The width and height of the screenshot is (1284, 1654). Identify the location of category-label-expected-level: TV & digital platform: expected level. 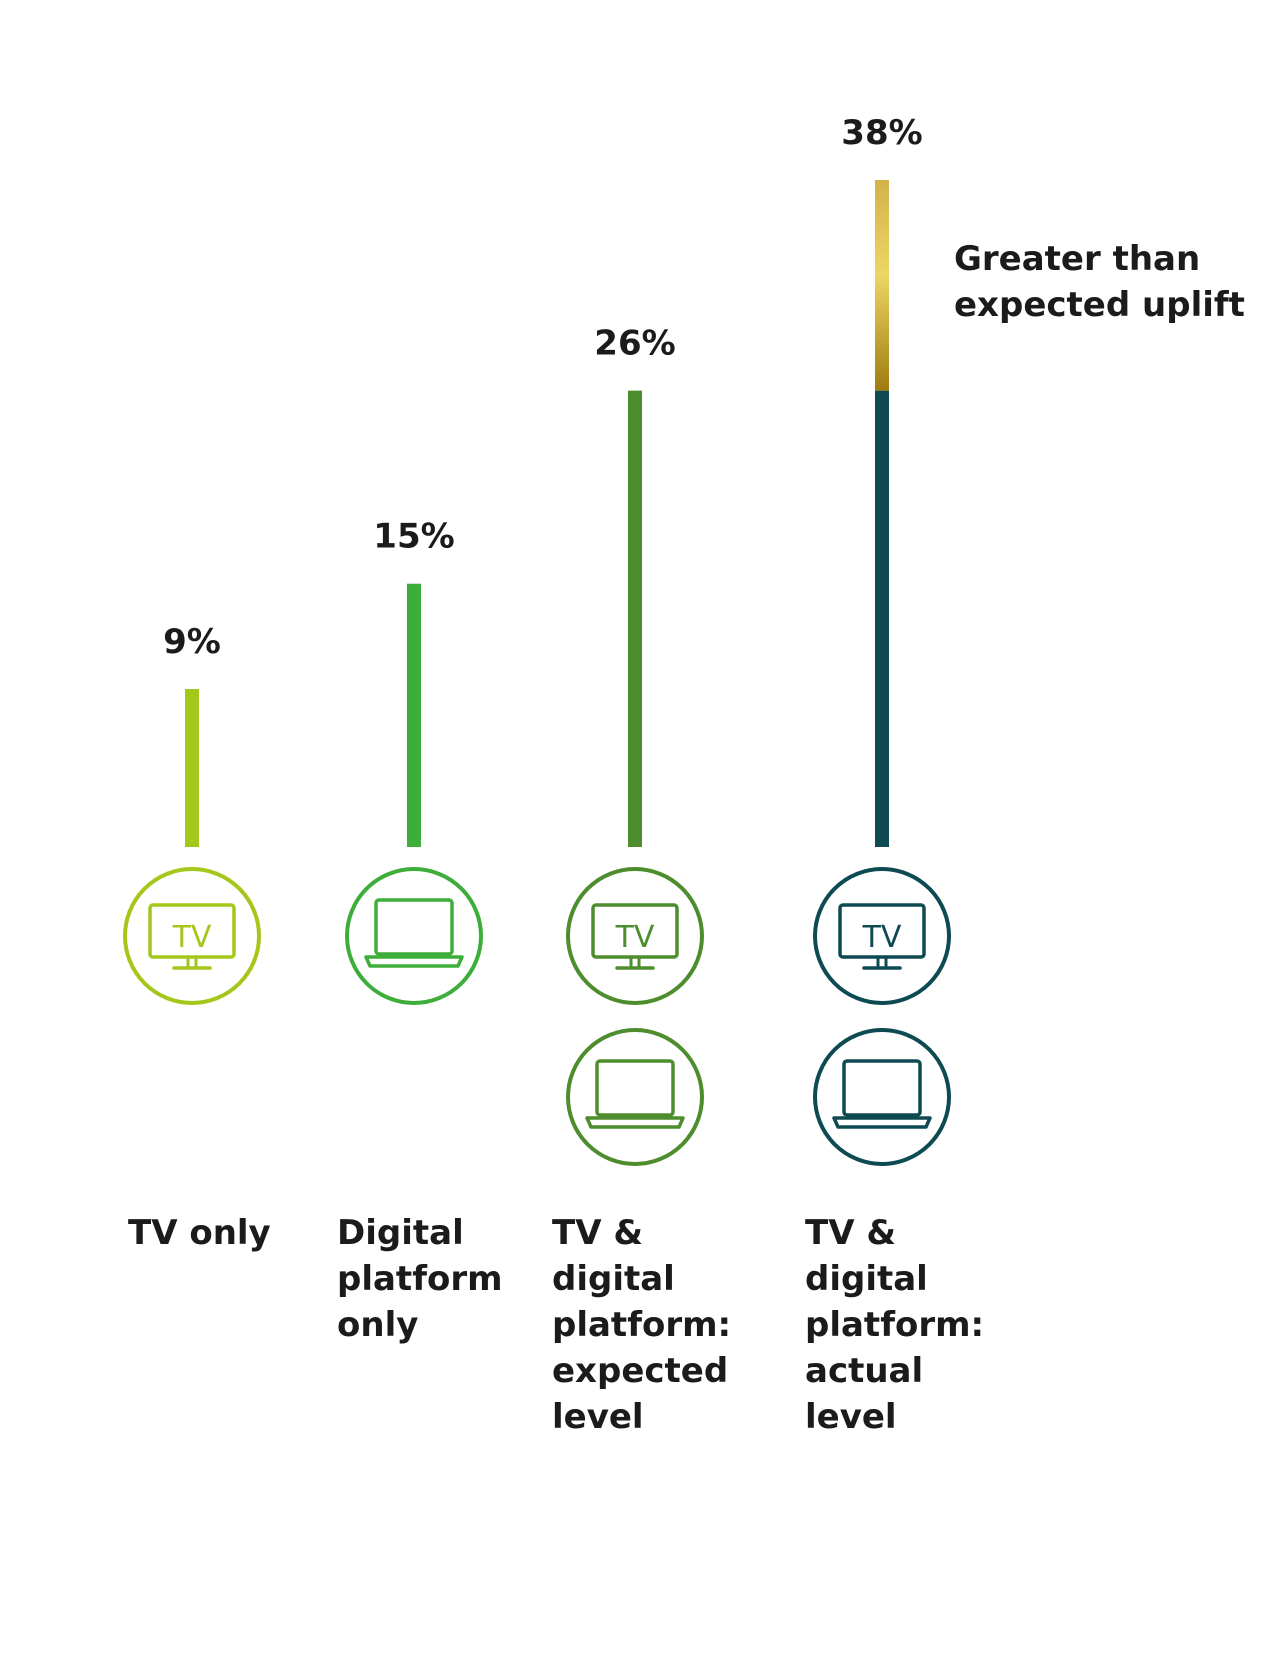
(642, 1325).